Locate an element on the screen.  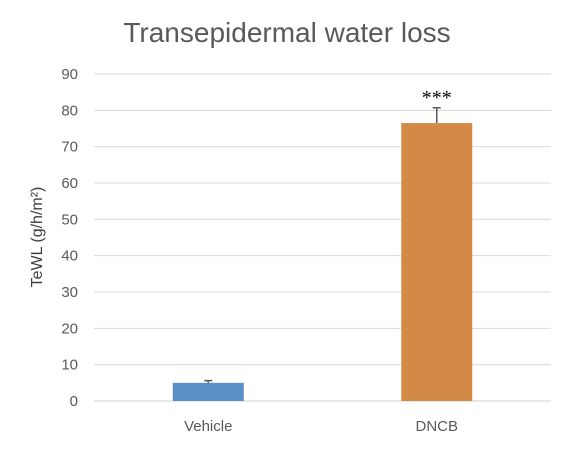
y-tick-label: 80 is located at coordinates (69, 110).